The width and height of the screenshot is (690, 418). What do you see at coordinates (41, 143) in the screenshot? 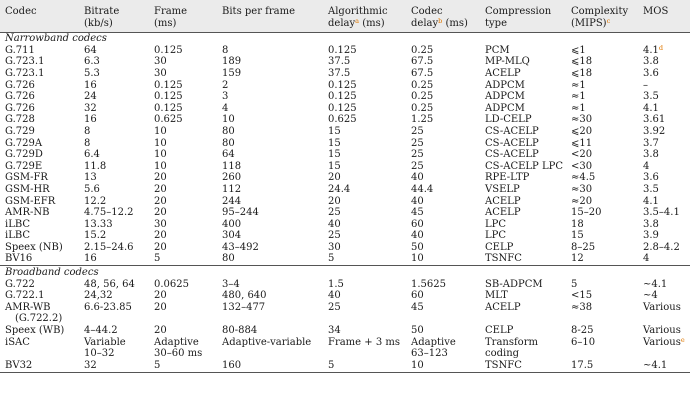
I see `cell-codec: G.729A` at bounding box center [41, 143].